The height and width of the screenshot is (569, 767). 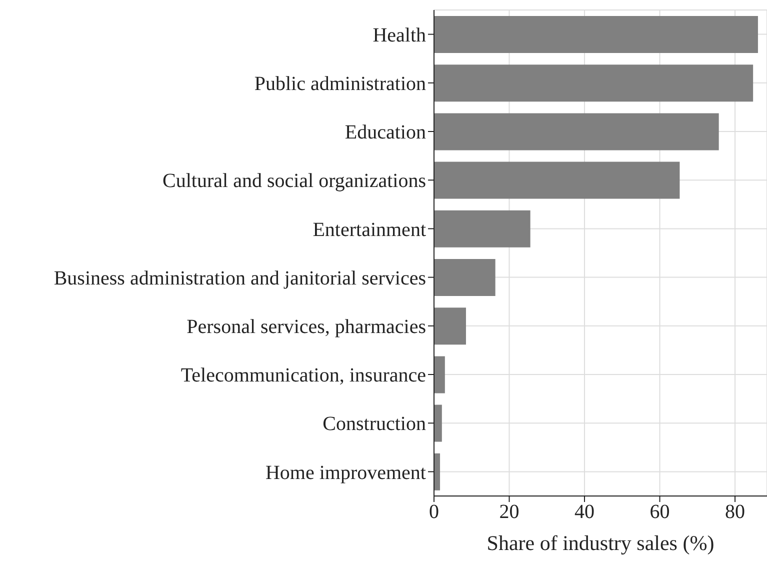 What do you see at coordinates (345, 473) in the screenshot?
I see `y-tick-label: Home improvement` at bounding box center [345, 473].